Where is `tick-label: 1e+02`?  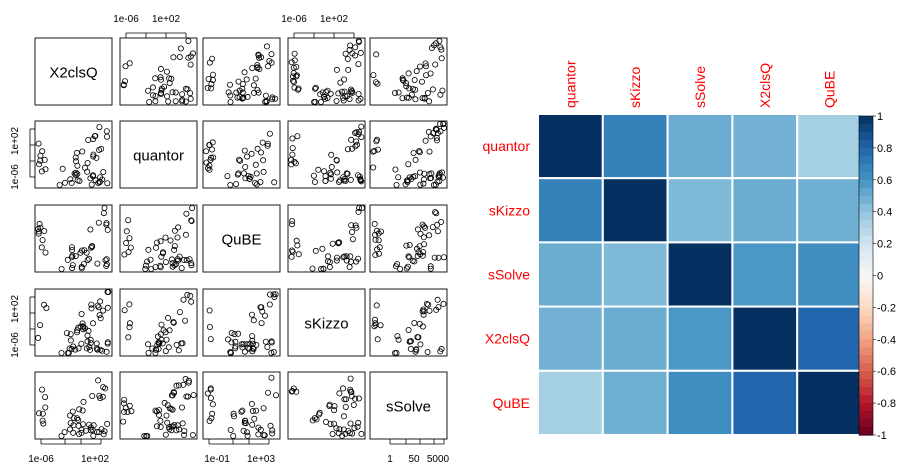
tick-label: 1e+02 is located at coordinates (15, 141).